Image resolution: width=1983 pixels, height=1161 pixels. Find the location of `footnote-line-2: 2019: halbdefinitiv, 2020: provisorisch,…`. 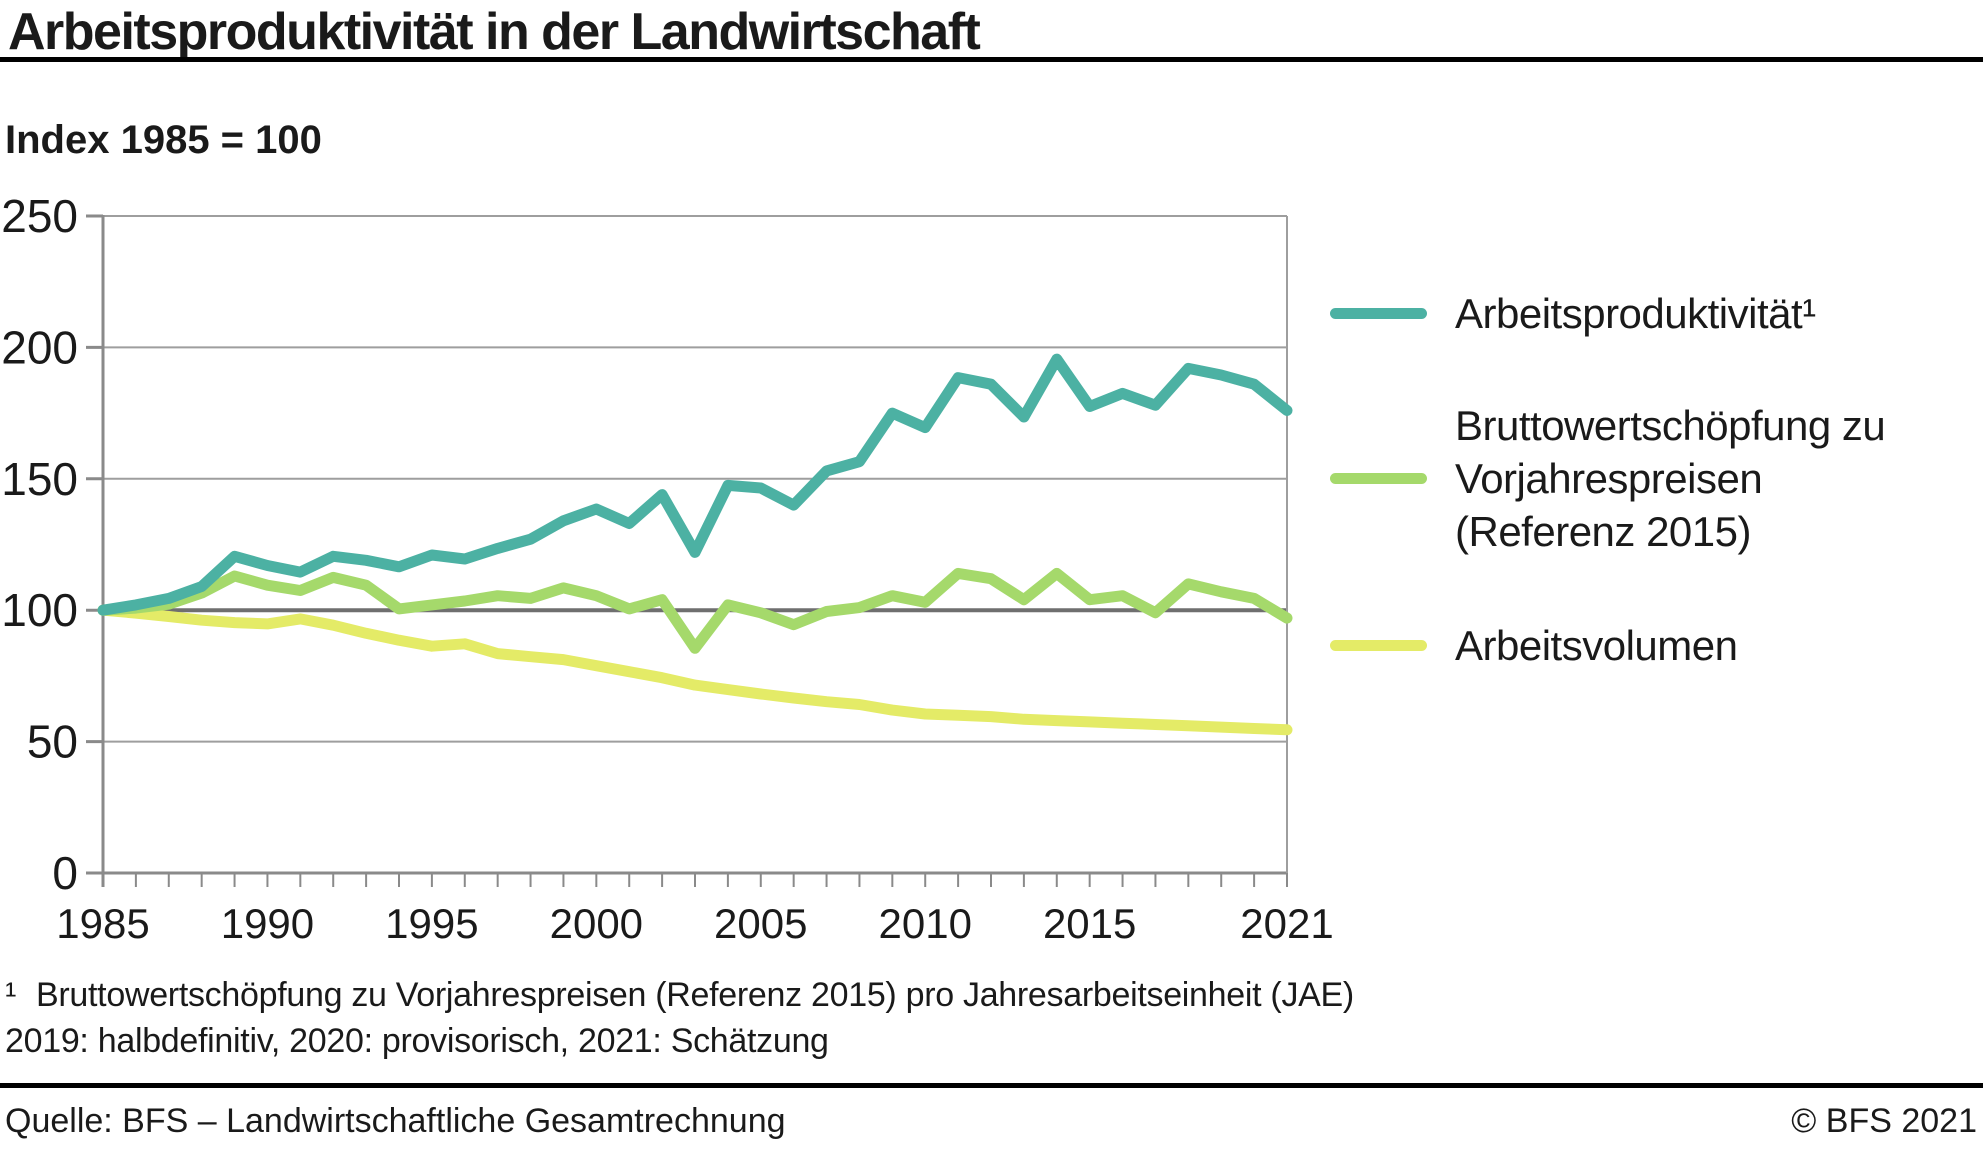

footnote-line-2: 2019: halbdefinitiv, 2020: provisorisch,… is located at coordinates (417, 1041).